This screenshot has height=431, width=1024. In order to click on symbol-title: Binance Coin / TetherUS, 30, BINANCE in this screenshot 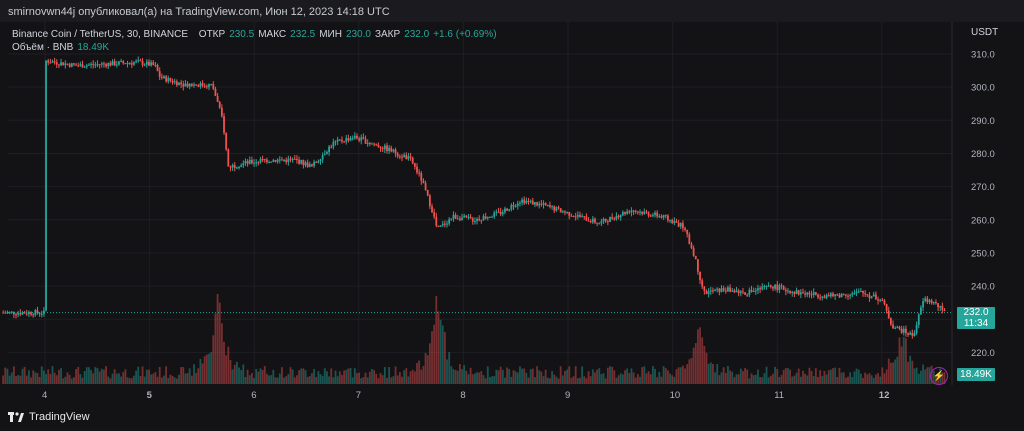, I will do `click(100, 34)`.